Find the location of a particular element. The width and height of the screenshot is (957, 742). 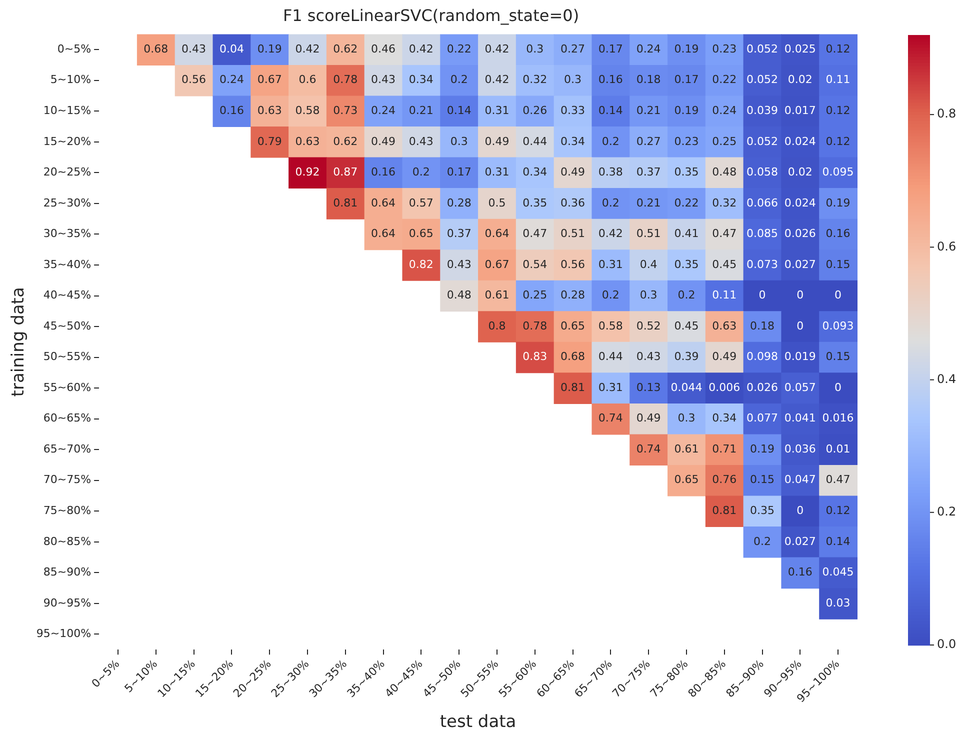

data-label: 0.052 is located at coordinates (762, 79).